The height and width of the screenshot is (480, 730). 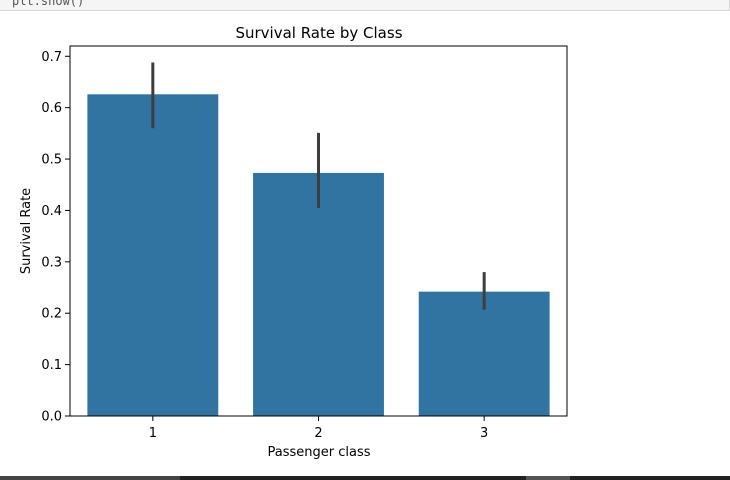 I want to click on y-tick-label: 0.2, so click(x=51, y=314).